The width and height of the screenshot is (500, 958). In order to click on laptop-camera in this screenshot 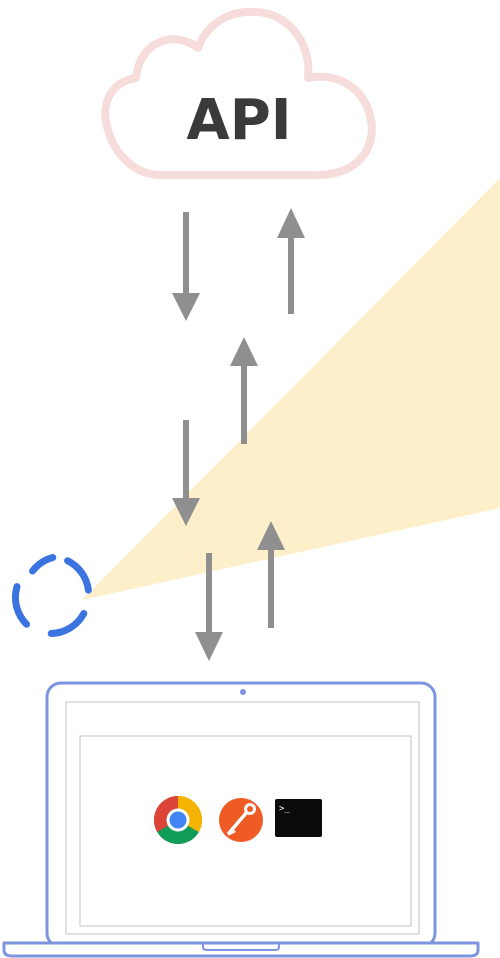, I will do `click(243, 692)`.